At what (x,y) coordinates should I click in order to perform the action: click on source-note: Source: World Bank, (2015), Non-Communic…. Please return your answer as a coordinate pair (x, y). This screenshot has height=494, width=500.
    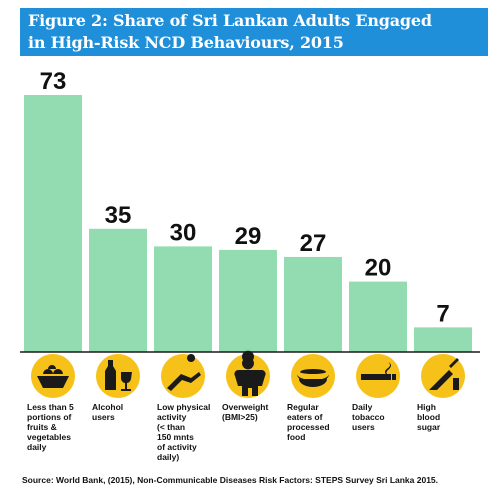
    Looking at the image, I should click on (230, 480).